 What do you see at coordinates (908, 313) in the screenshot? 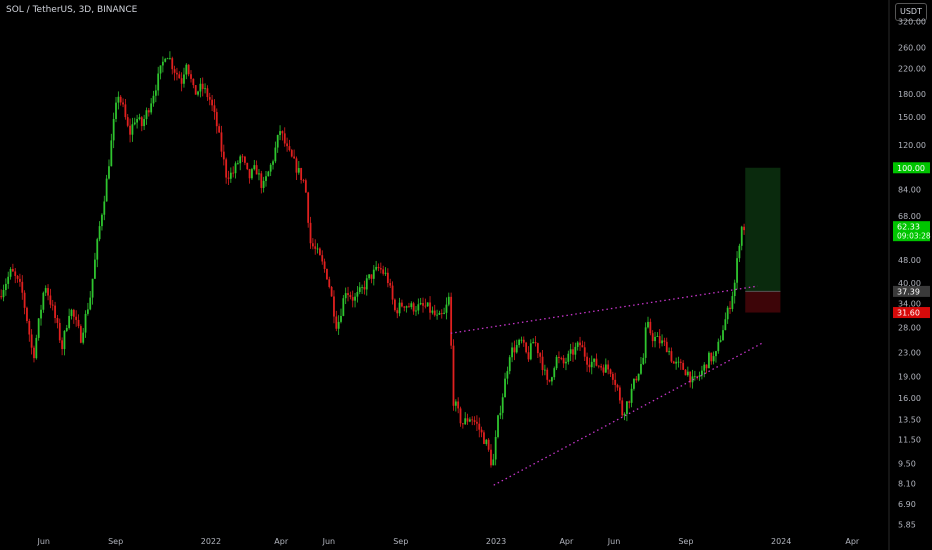
I see `stop-price-text: 31.60` at bounding box center [908, 313].